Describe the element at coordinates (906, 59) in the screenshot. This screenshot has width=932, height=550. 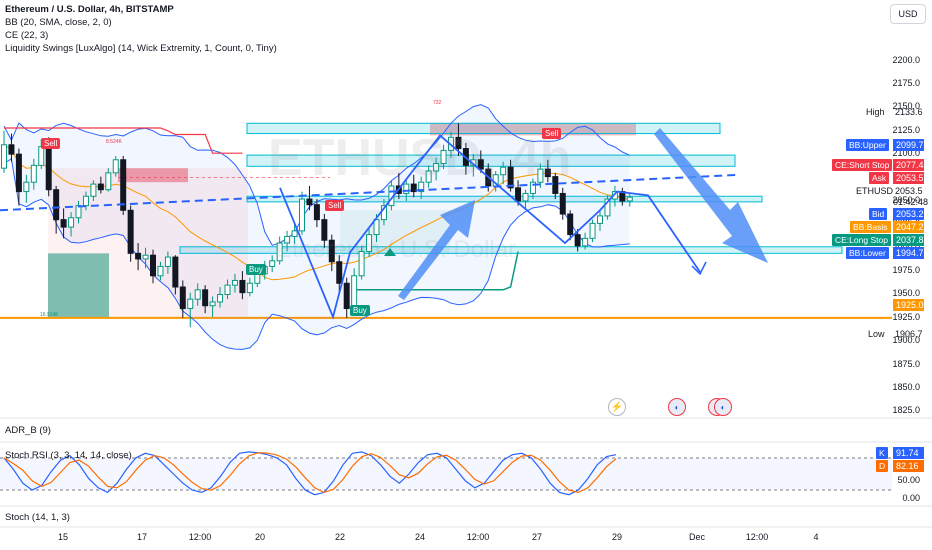
I see `price-axis-tick: 2200.0` at that location.